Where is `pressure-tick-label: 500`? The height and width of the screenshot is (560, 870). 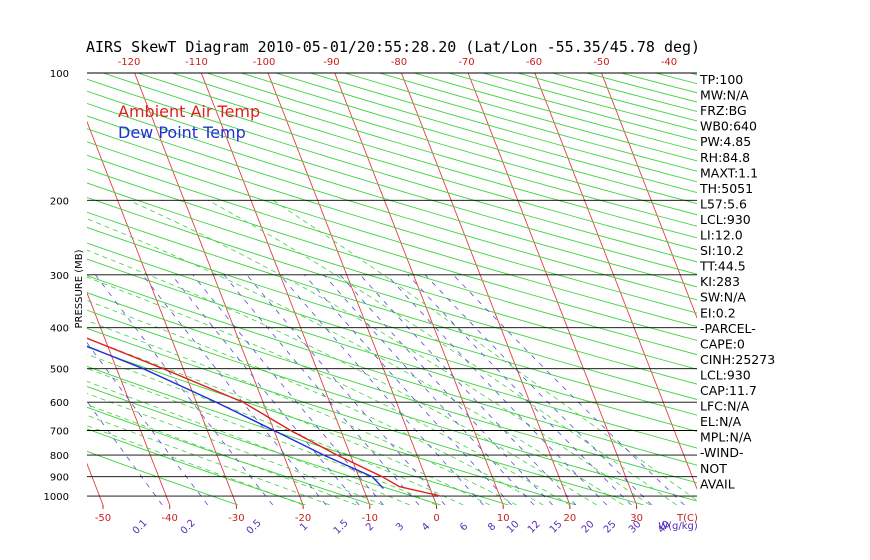
pressure-tick-label: 500 is located at coordinates (59, 370).